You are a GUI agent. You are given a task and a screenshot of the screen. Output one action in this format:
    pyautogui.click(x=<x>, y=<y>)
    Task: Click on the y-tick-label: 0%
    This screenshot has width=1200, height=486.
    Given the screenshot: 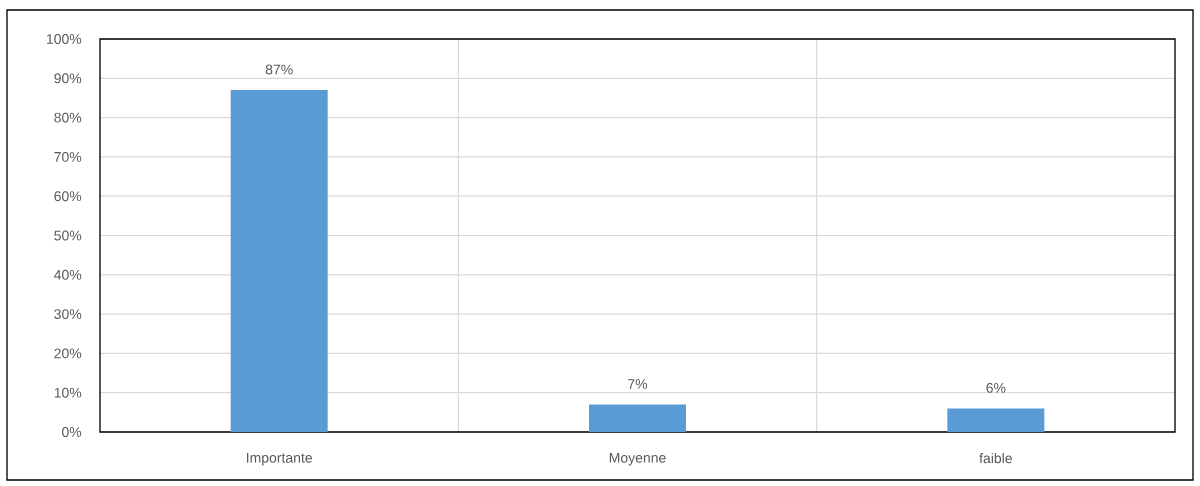 What is the action you would take?
    pyautogui.click(x=72, y=432)
    